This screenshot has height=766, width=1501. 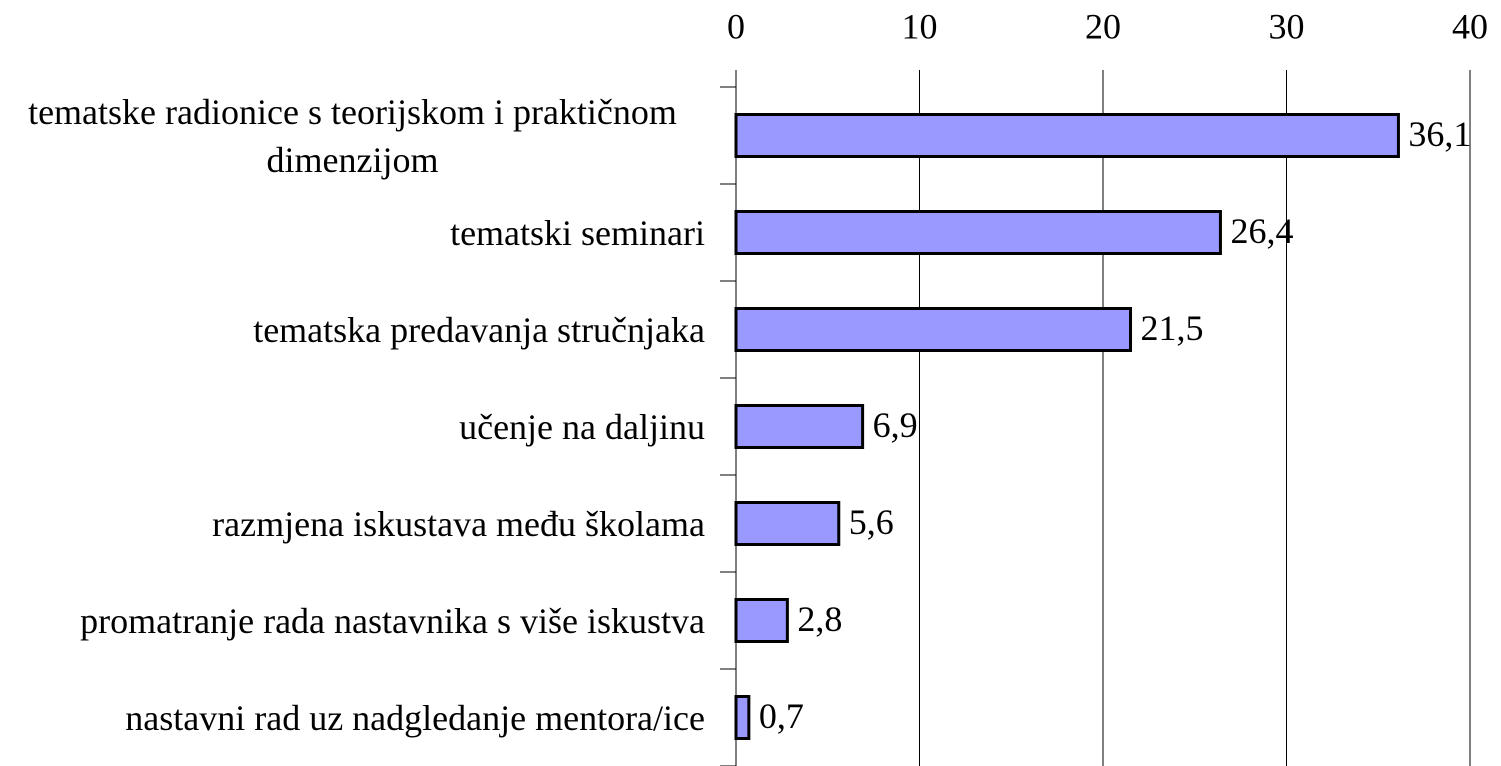 I want to click on value-label: 36,1, so click(x=1439, y=134).